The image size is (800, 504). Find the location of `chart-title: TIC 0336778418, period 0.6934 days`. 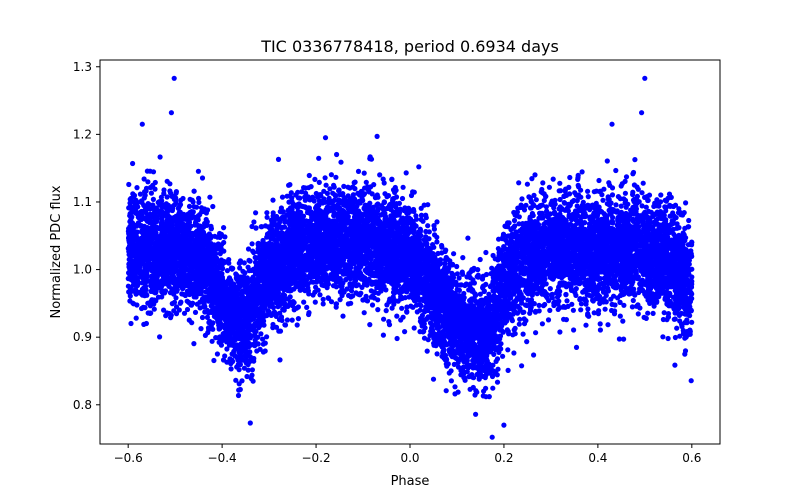

chart-title: TIC 0336778418, period 0.6934 days is located at coordinates (409, 46).